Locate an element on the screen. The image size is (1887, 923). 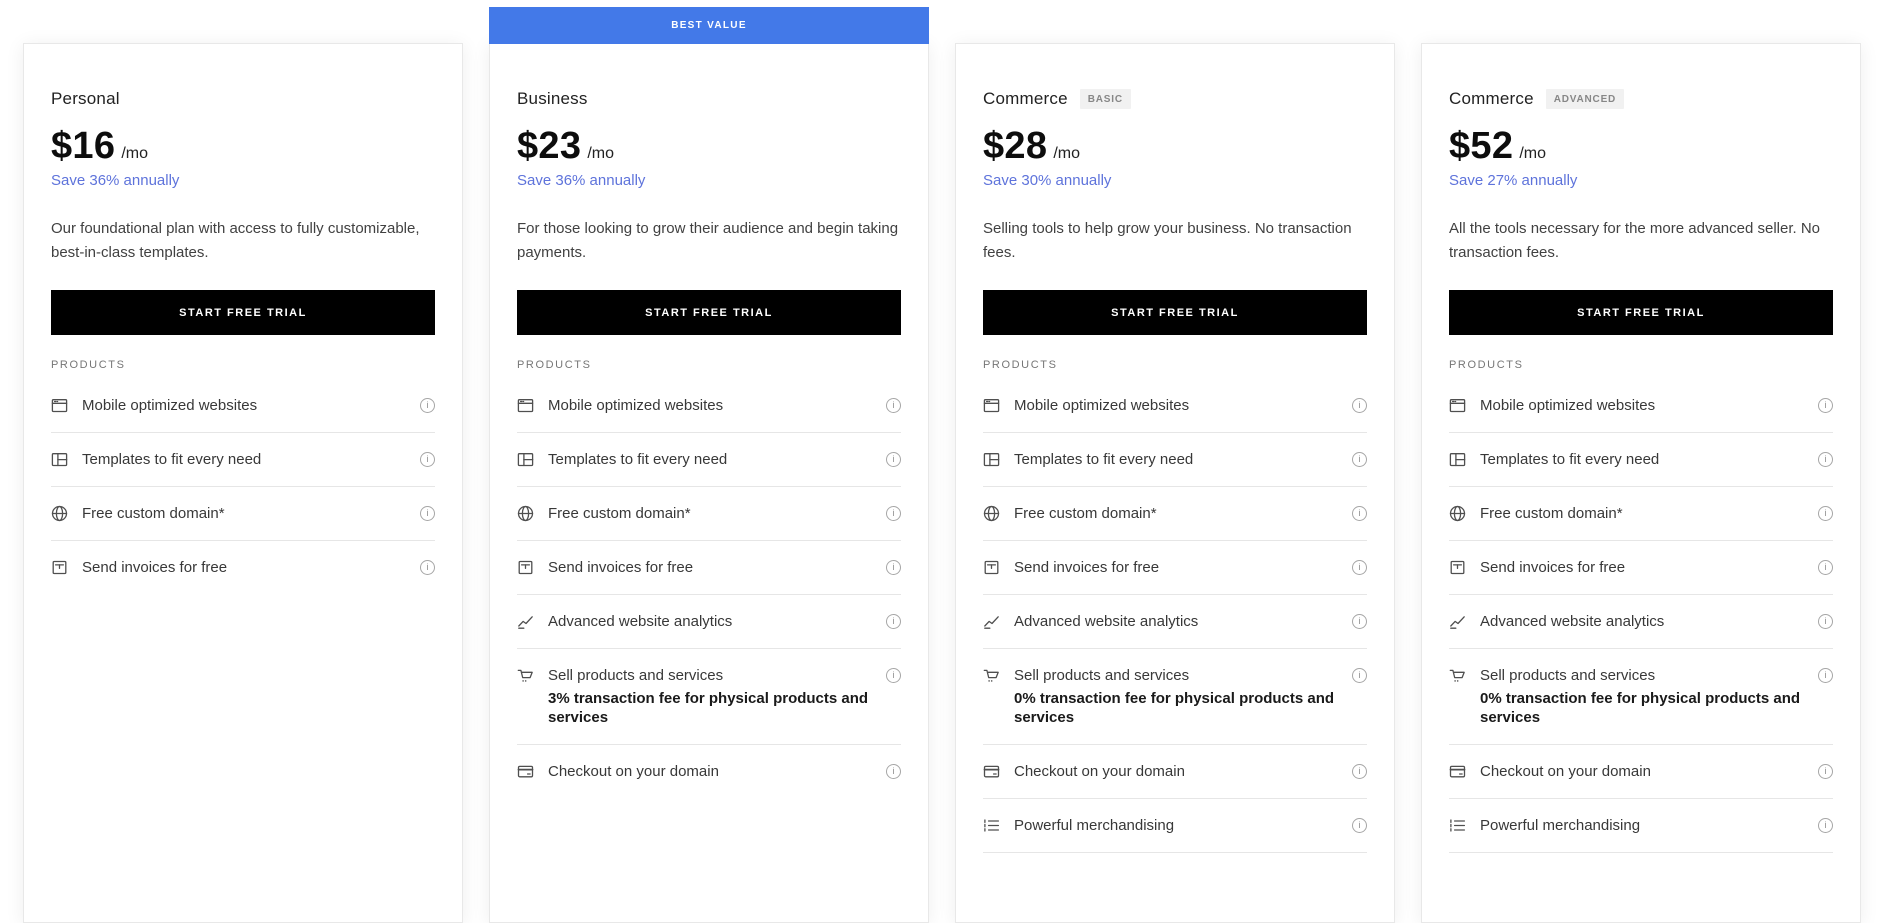
price-amount: $16 is located at coordinates (83, 146).